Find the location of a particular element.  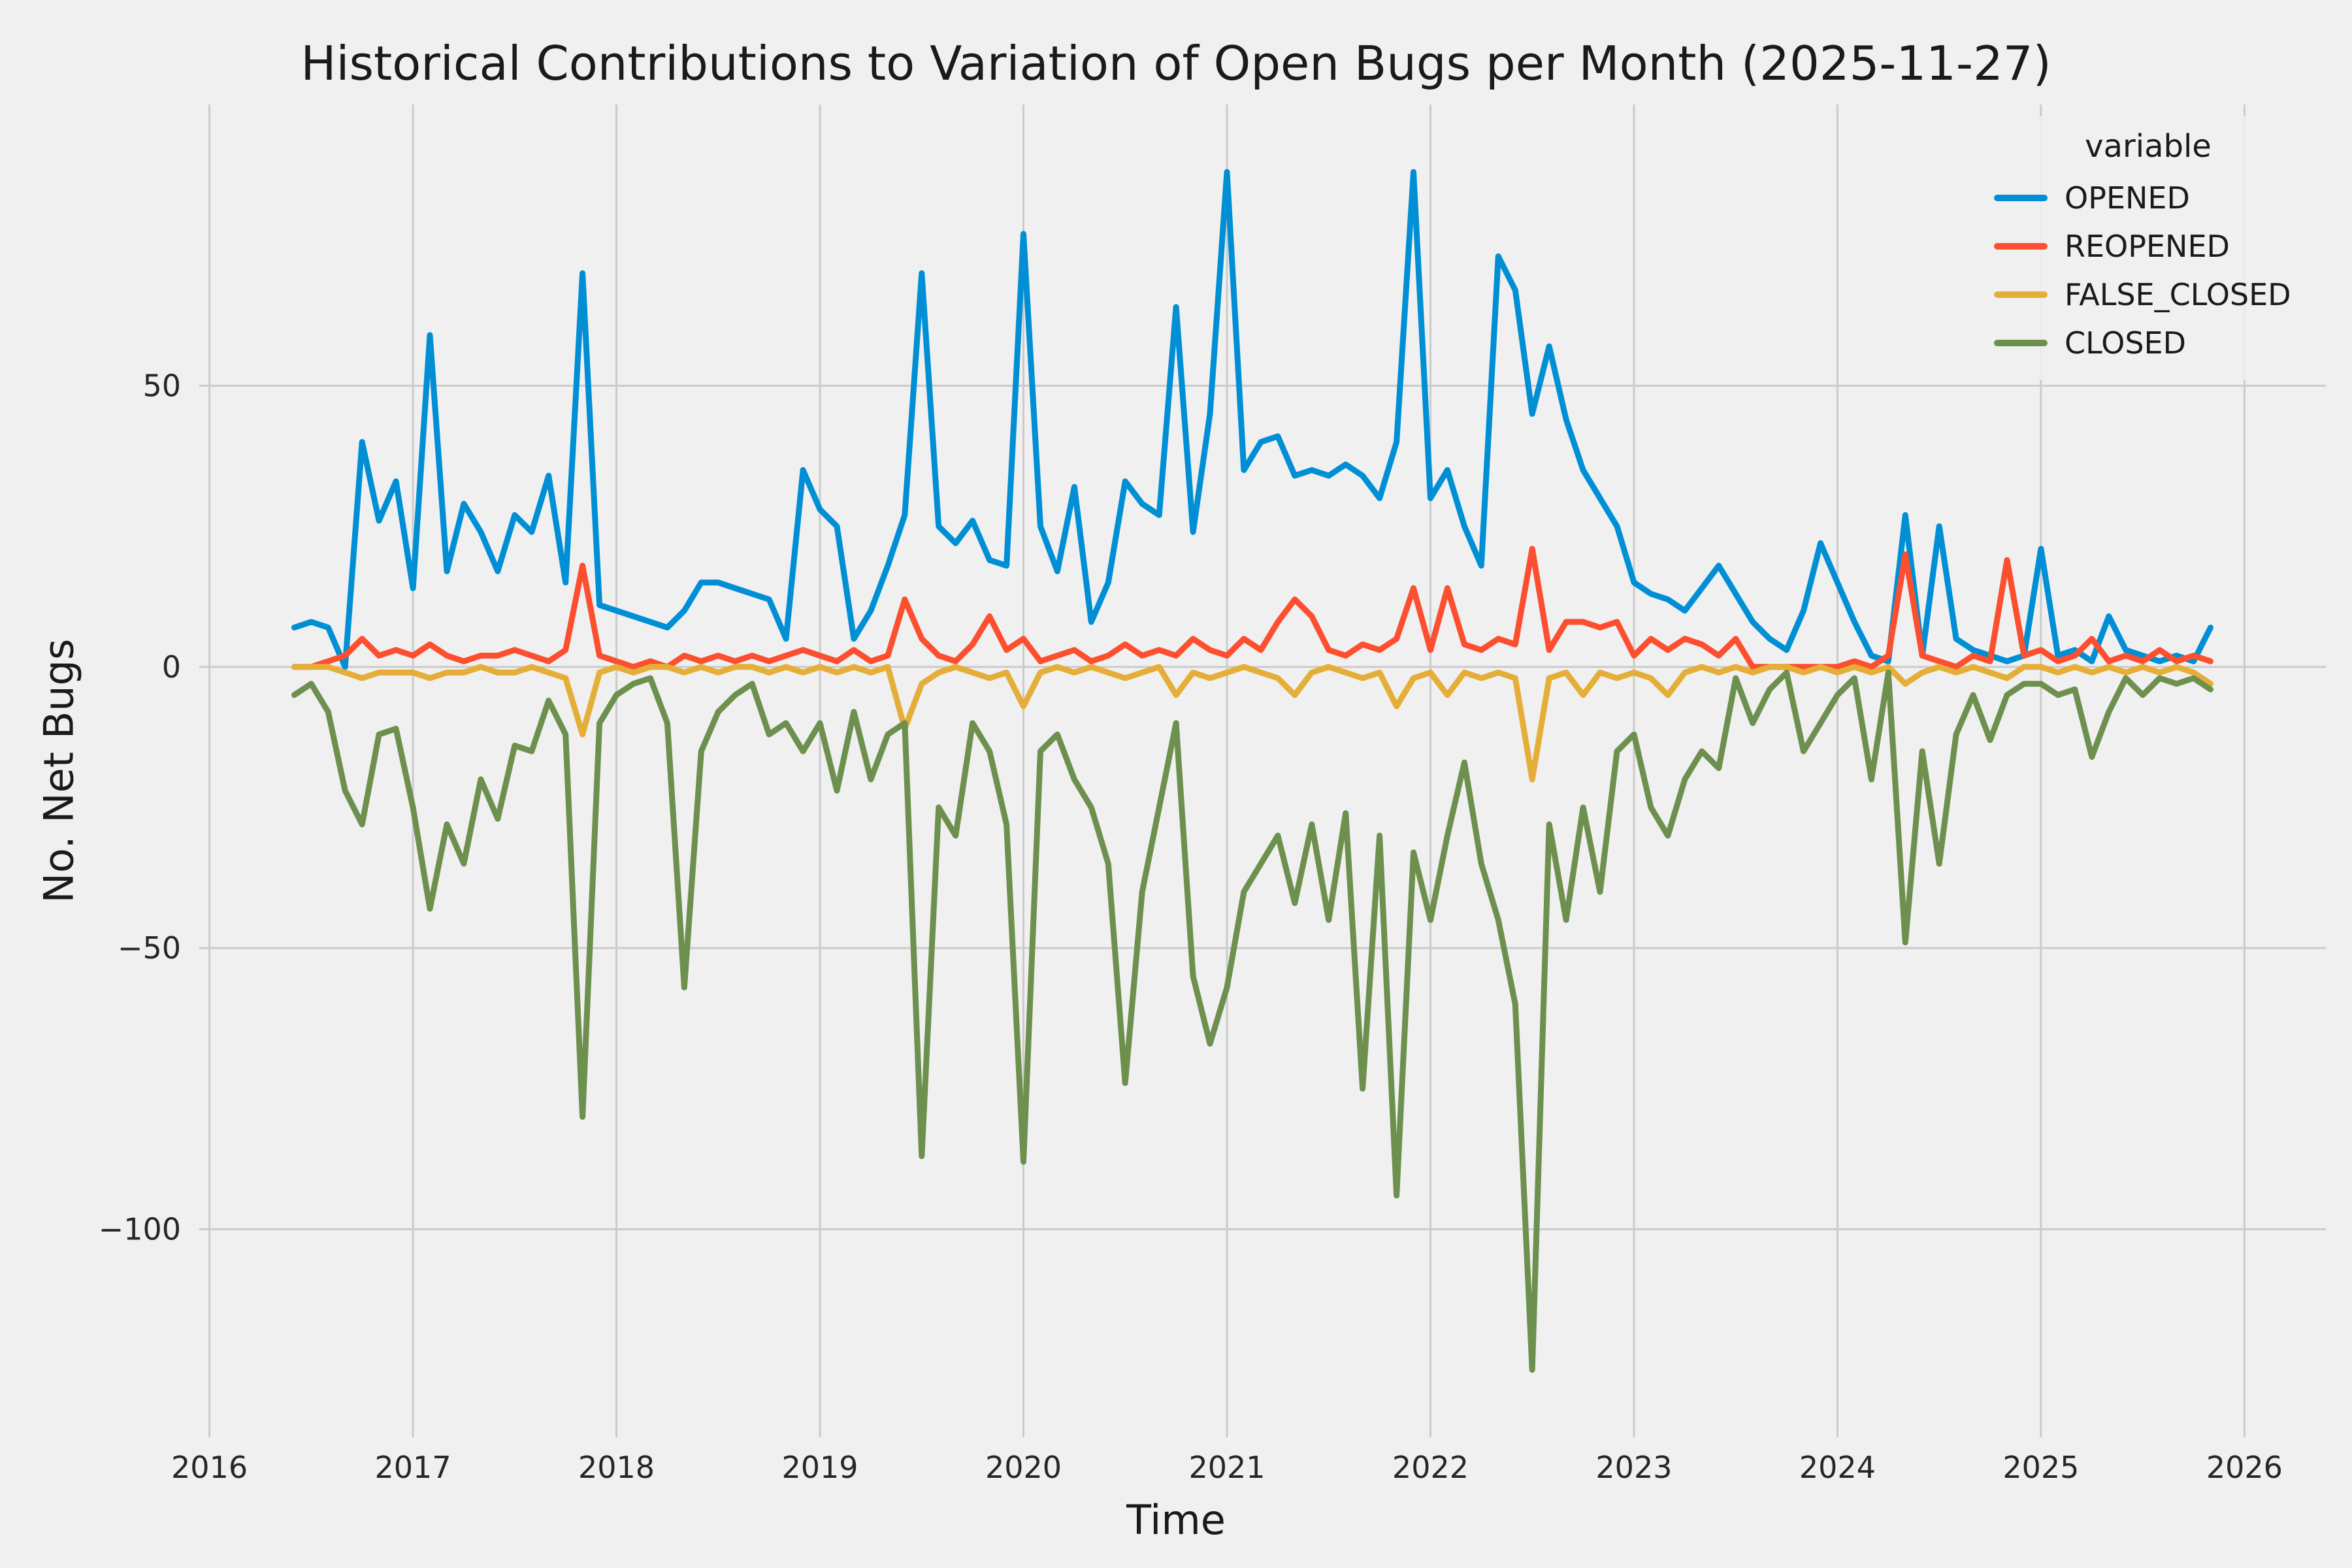

legend-line-swatch-closed is located at coordinates (2021, 343).